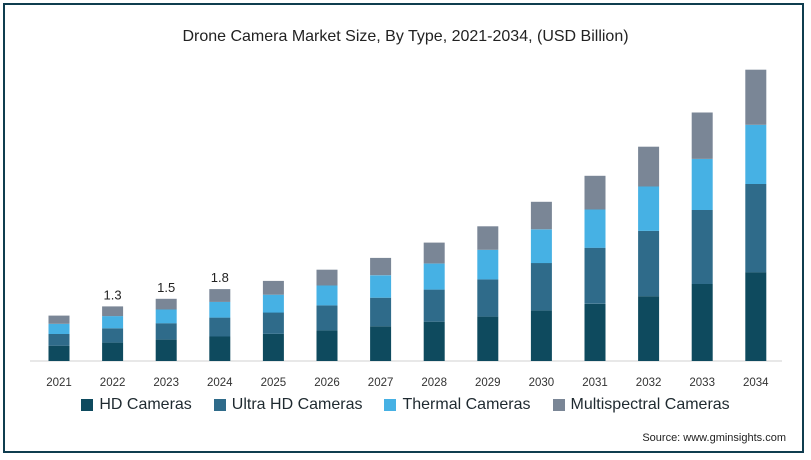  I want to click on bar-segment-2034-thermal-cameras, so click(756, 154).